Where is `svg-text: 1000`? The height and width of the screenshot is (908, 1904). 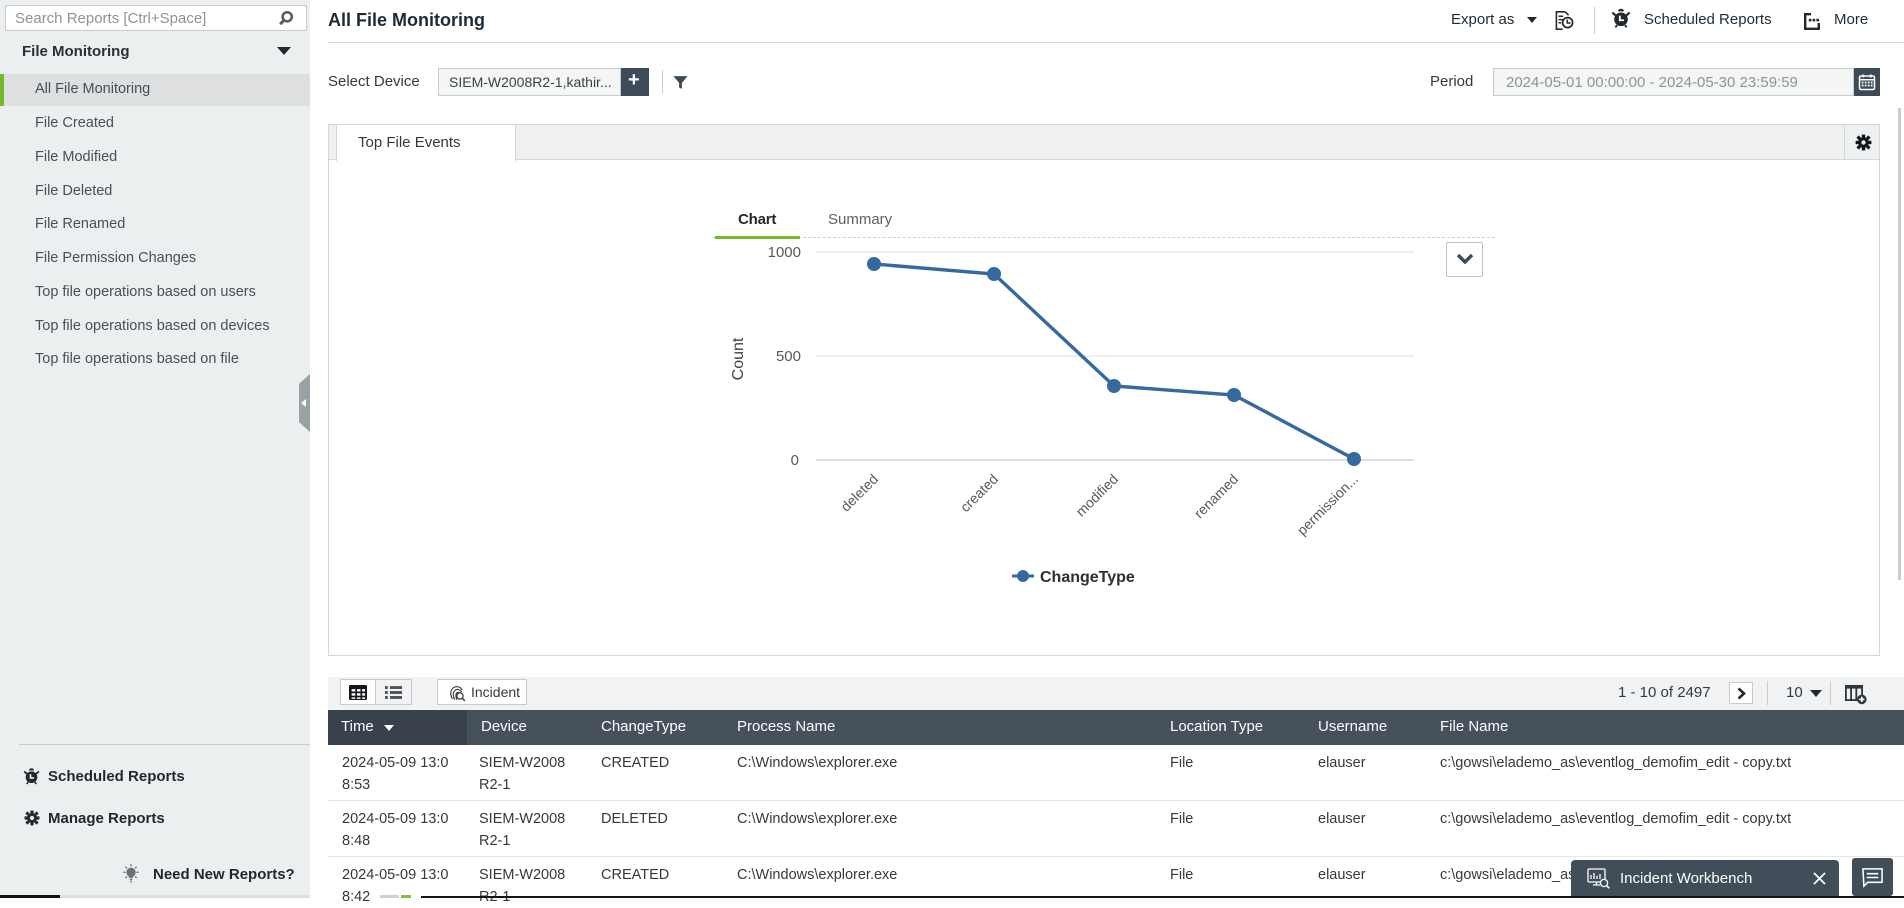
svg-text: 1000 is located at coordinates (784, 252).